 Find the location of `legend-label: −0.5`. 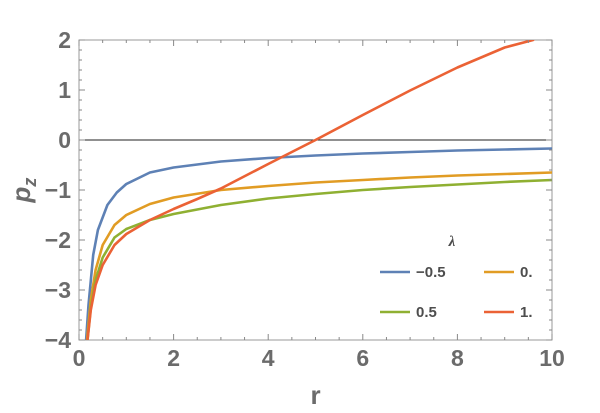

legend-label: −0.5 is located at coordinates (431, 272).